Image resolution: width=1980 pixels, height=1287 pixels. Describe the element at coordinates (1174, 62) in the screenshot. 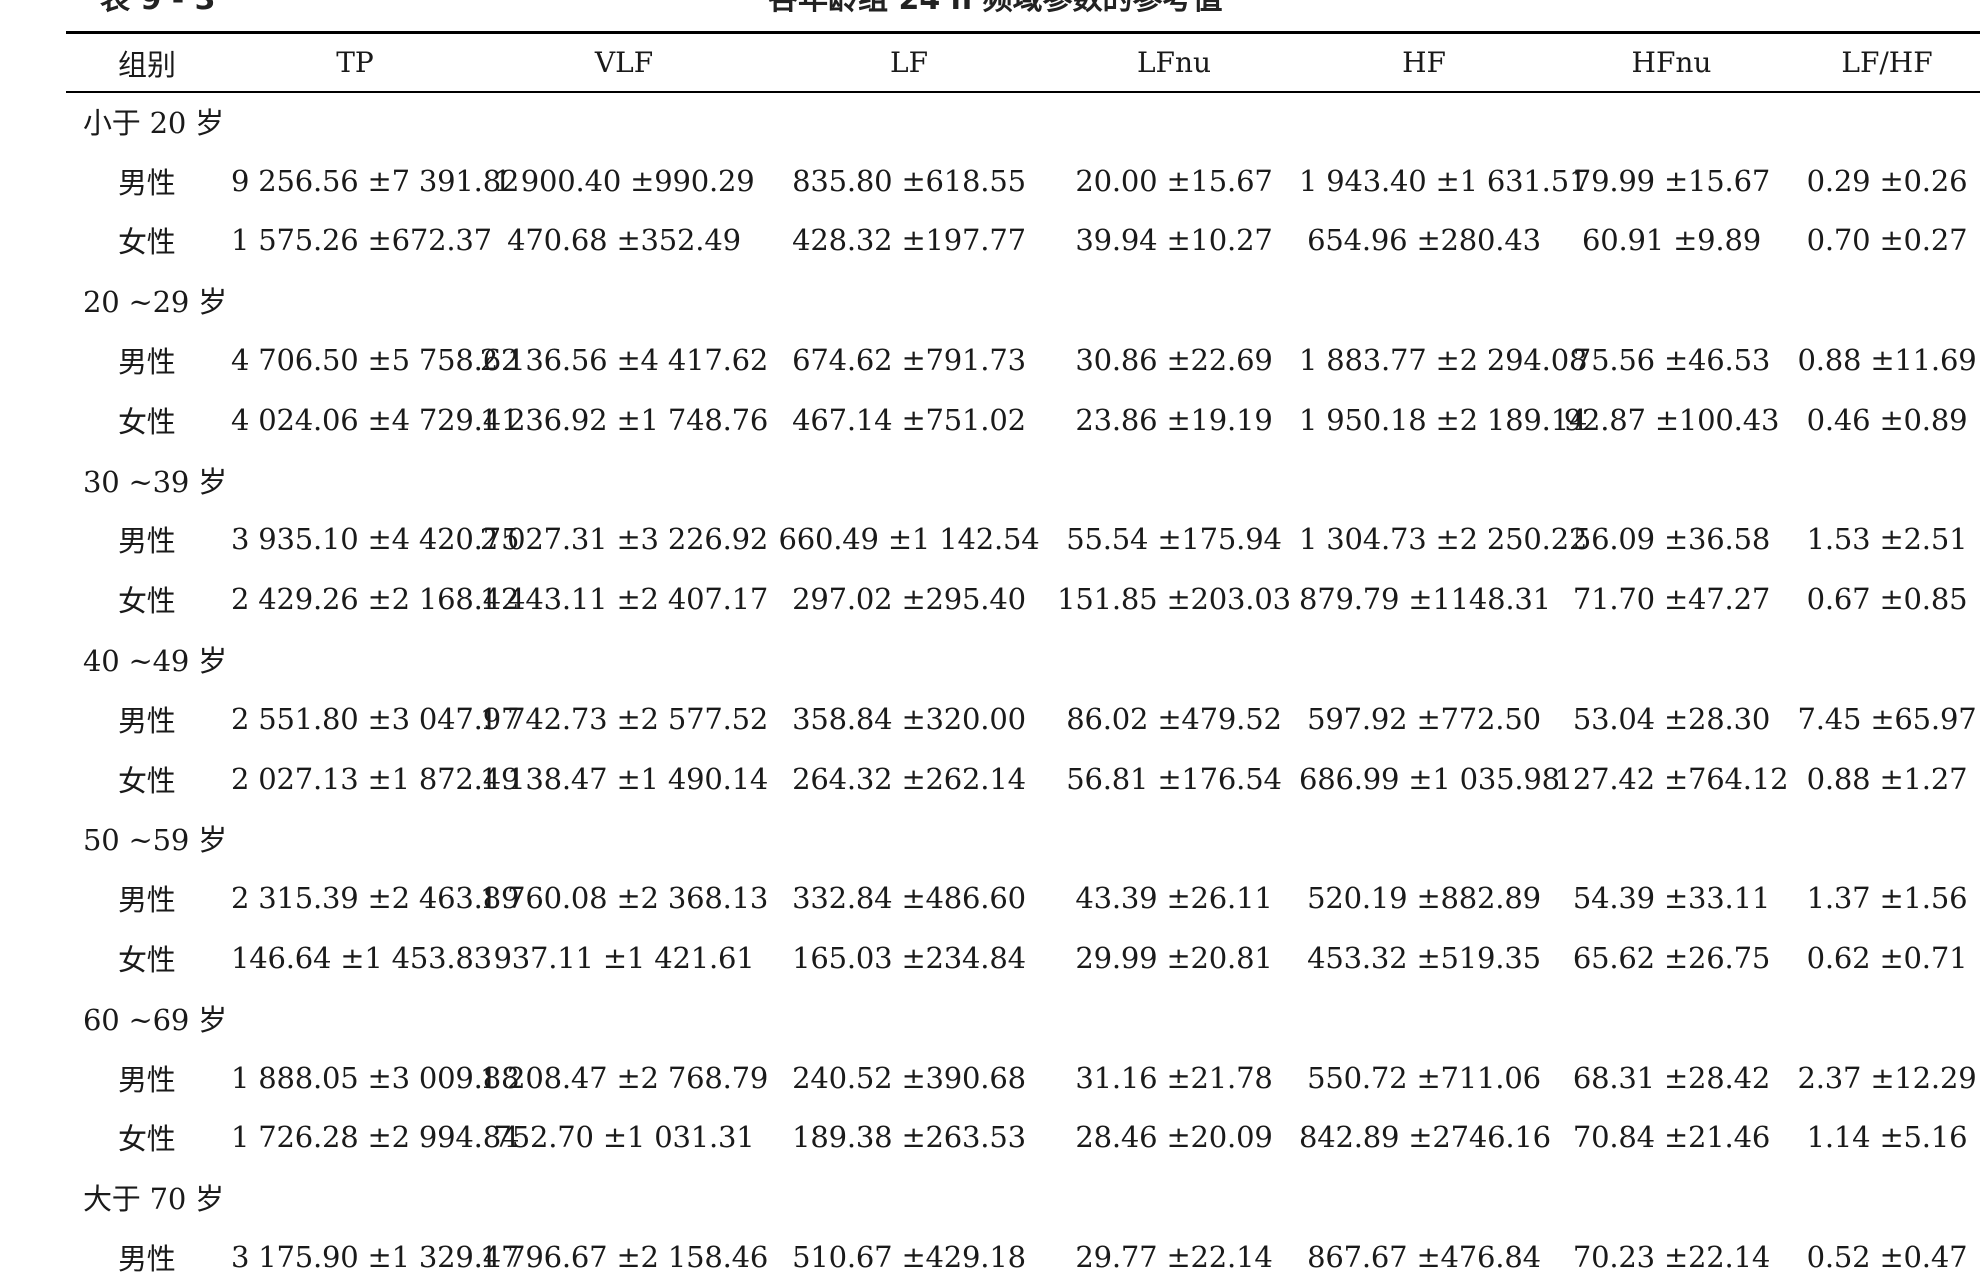

I see `header-lfnu: LFnu` at that location.